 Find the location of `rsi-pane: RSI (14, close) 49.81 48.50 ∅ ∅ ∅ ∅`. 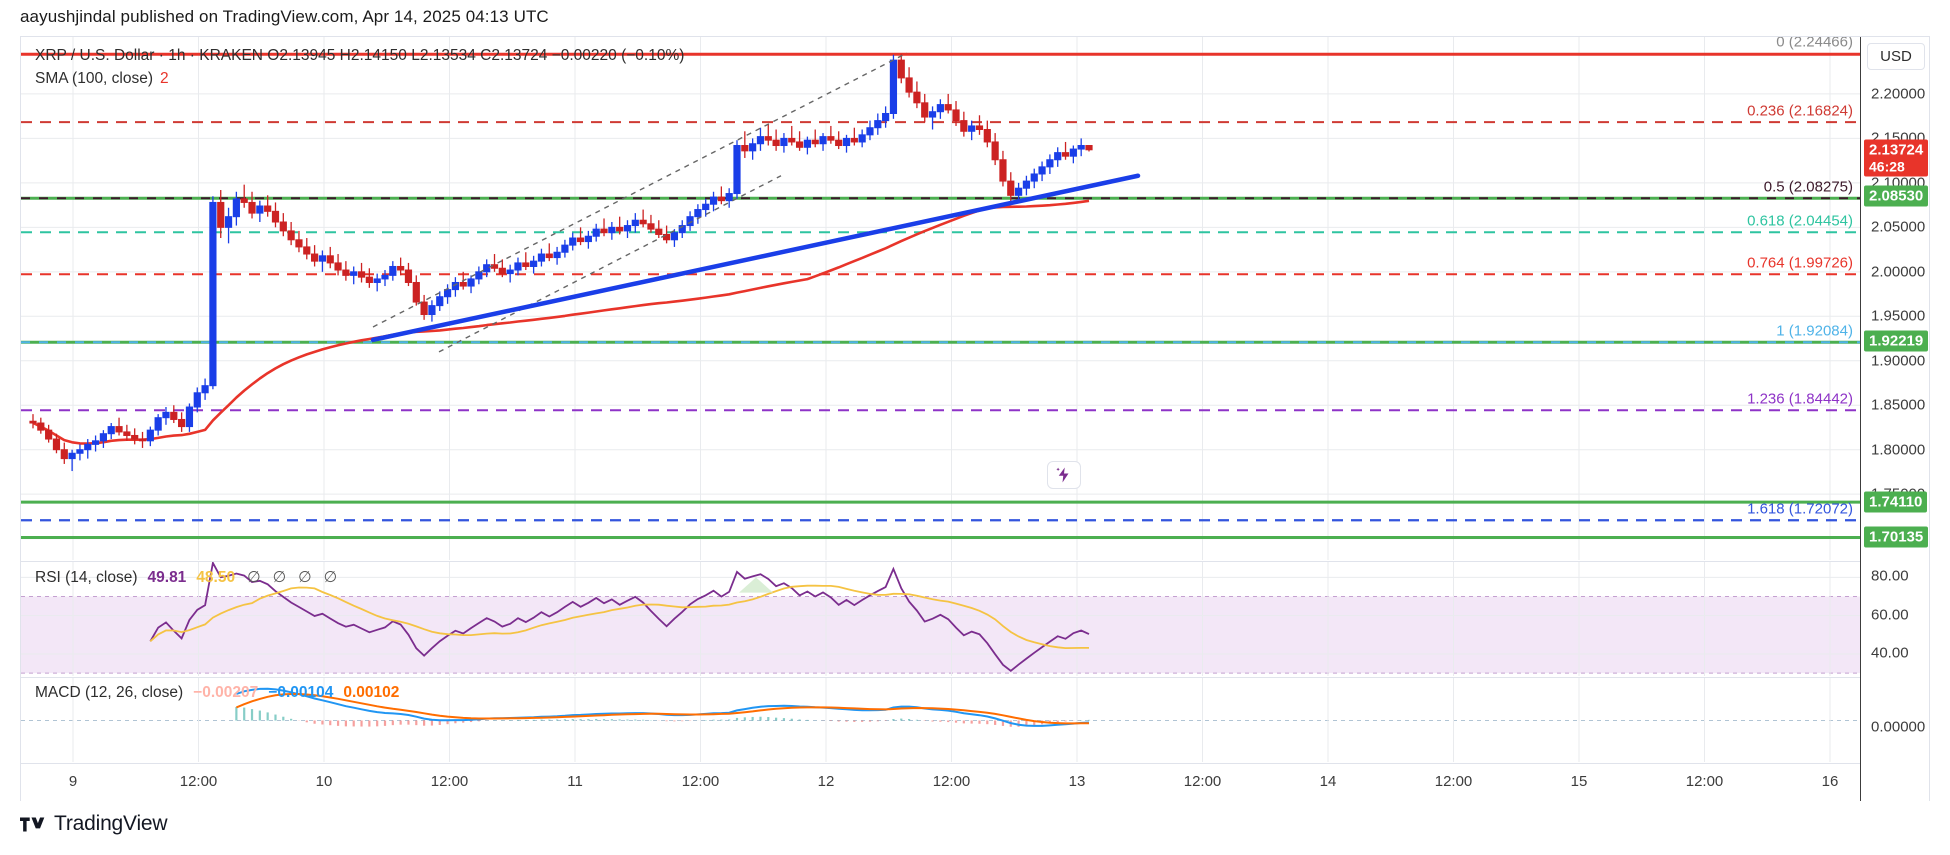

rsi-pane: RSI (14, close) 49.81 48.50 ∅ ∅ ∅ ∅ is located at coordinates (941, 618).